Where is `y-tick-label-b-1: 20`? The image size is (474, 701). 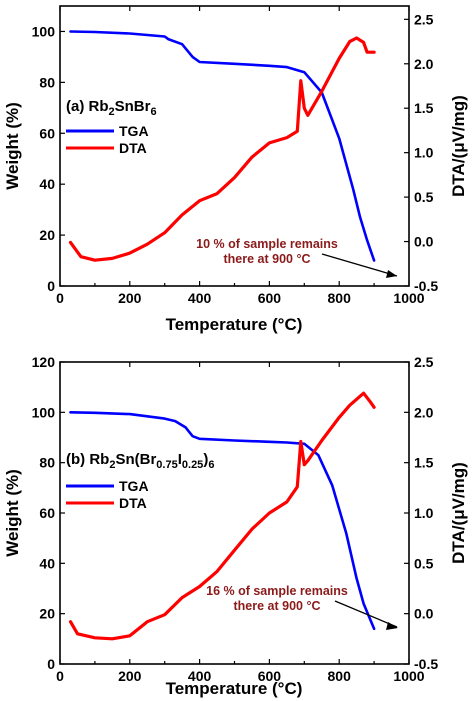 y-tick-label-b-1: 20 is located at coordinates (47, 614).